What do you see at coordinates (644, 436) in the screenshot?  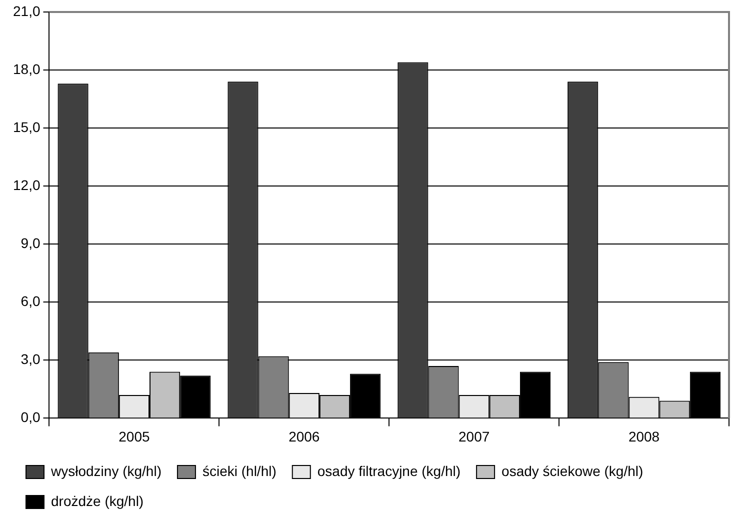 I see `x-tick-label: 2008` at bounding box center [644, 436].